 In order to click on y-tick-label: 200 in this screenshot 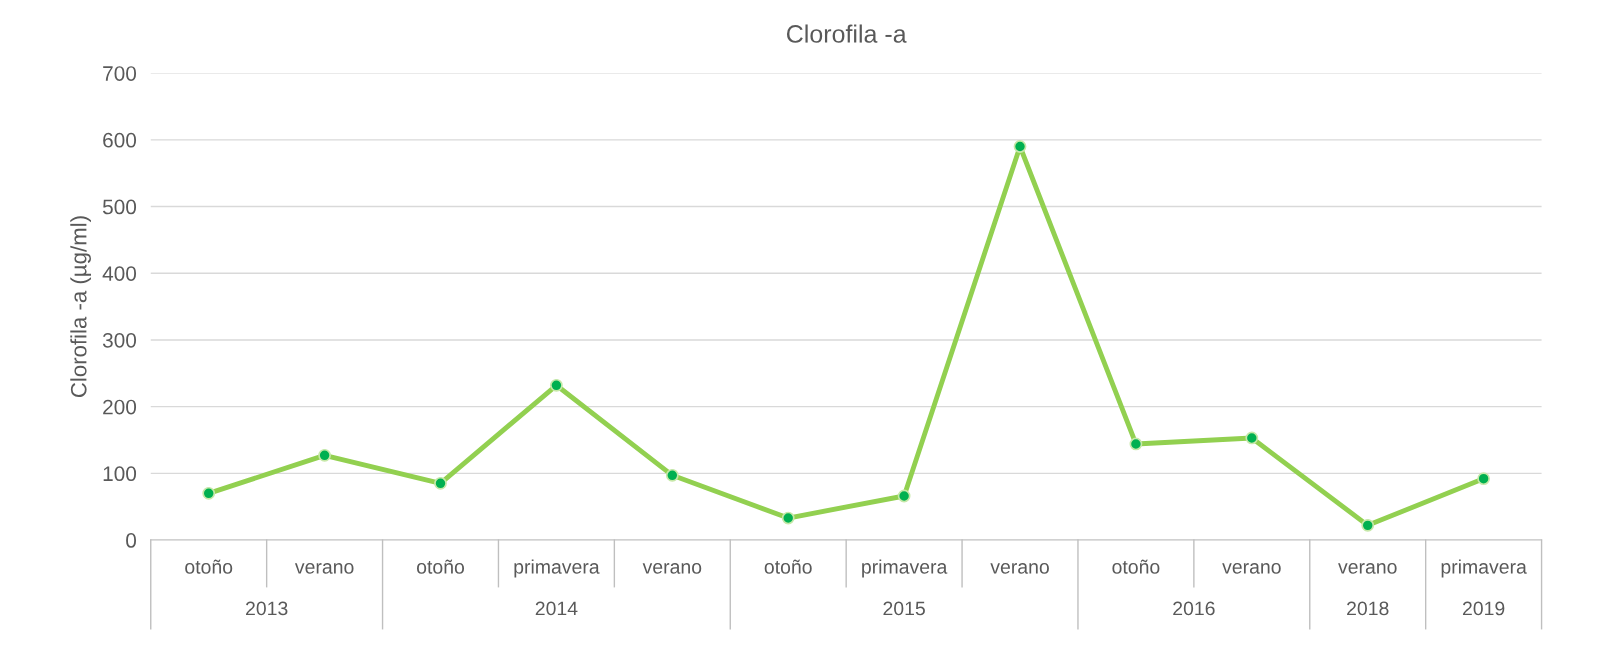, I will do `click(120, 407)`.